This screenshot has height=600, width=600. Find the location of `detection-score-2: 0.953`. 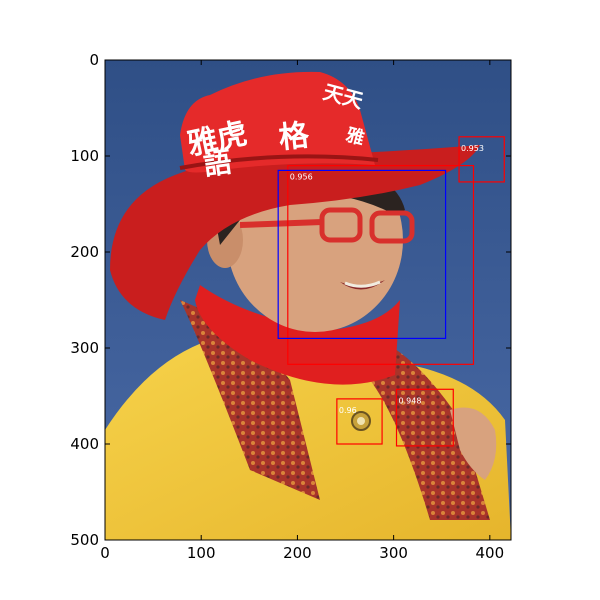

detection-score-2: 0.953 is located at coordinates (472, 148).